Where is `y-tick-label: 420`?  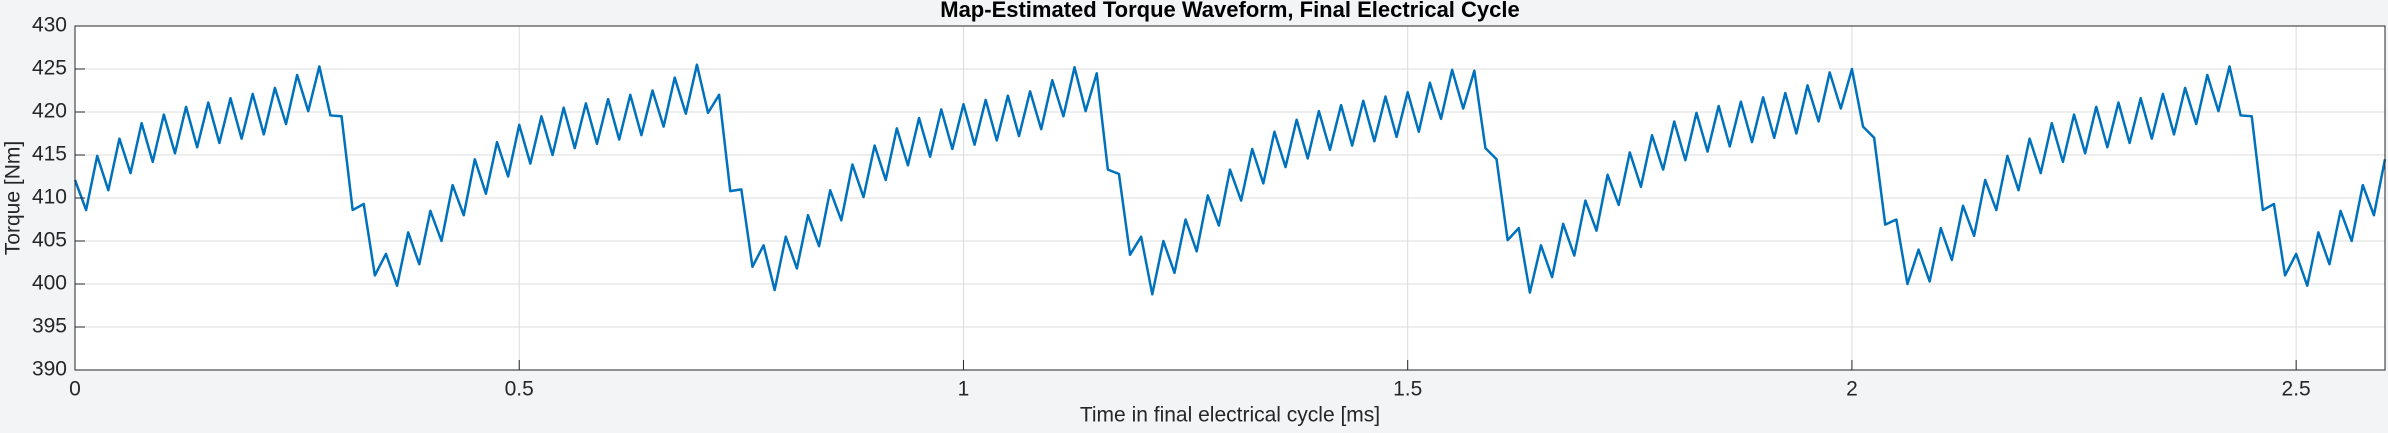 y-tick-label: 420 is located at coordinates (49, 111).